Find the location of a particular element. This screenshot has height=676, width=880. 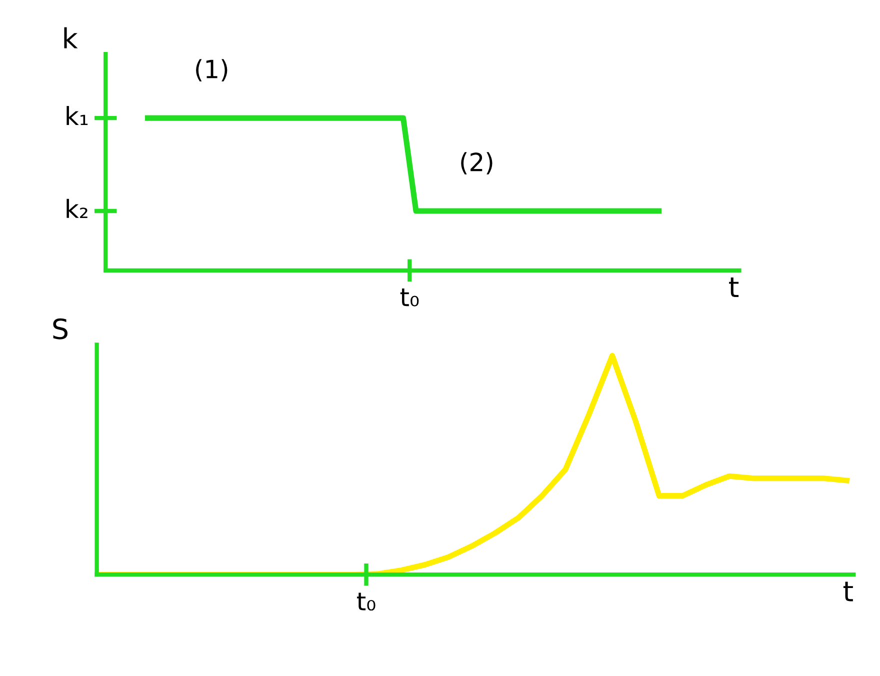

text: k₁ is located at coordinates (77, 116).